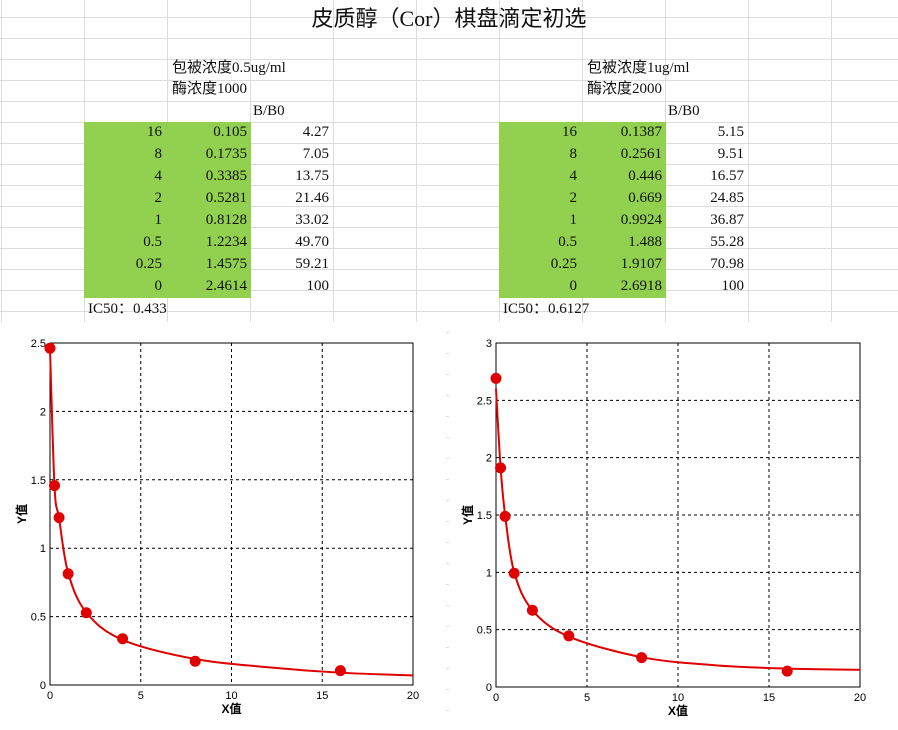  What do you see at coordinates (312, 242) in the screenshot?
I see `ratio-cell: 49.70` at bounding box center [312, 242].